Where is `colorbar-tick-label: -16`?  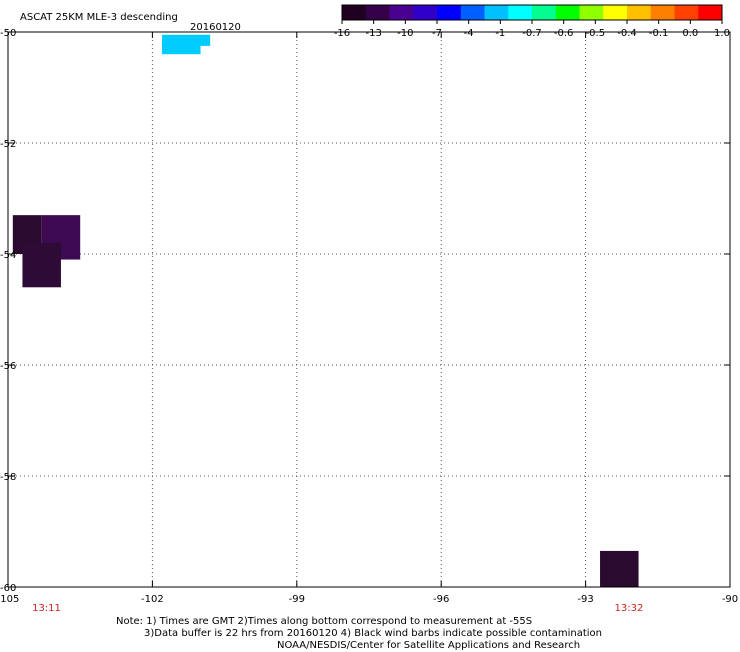 colorbar-tick-label: -16 is located at coordinates (342, 33).